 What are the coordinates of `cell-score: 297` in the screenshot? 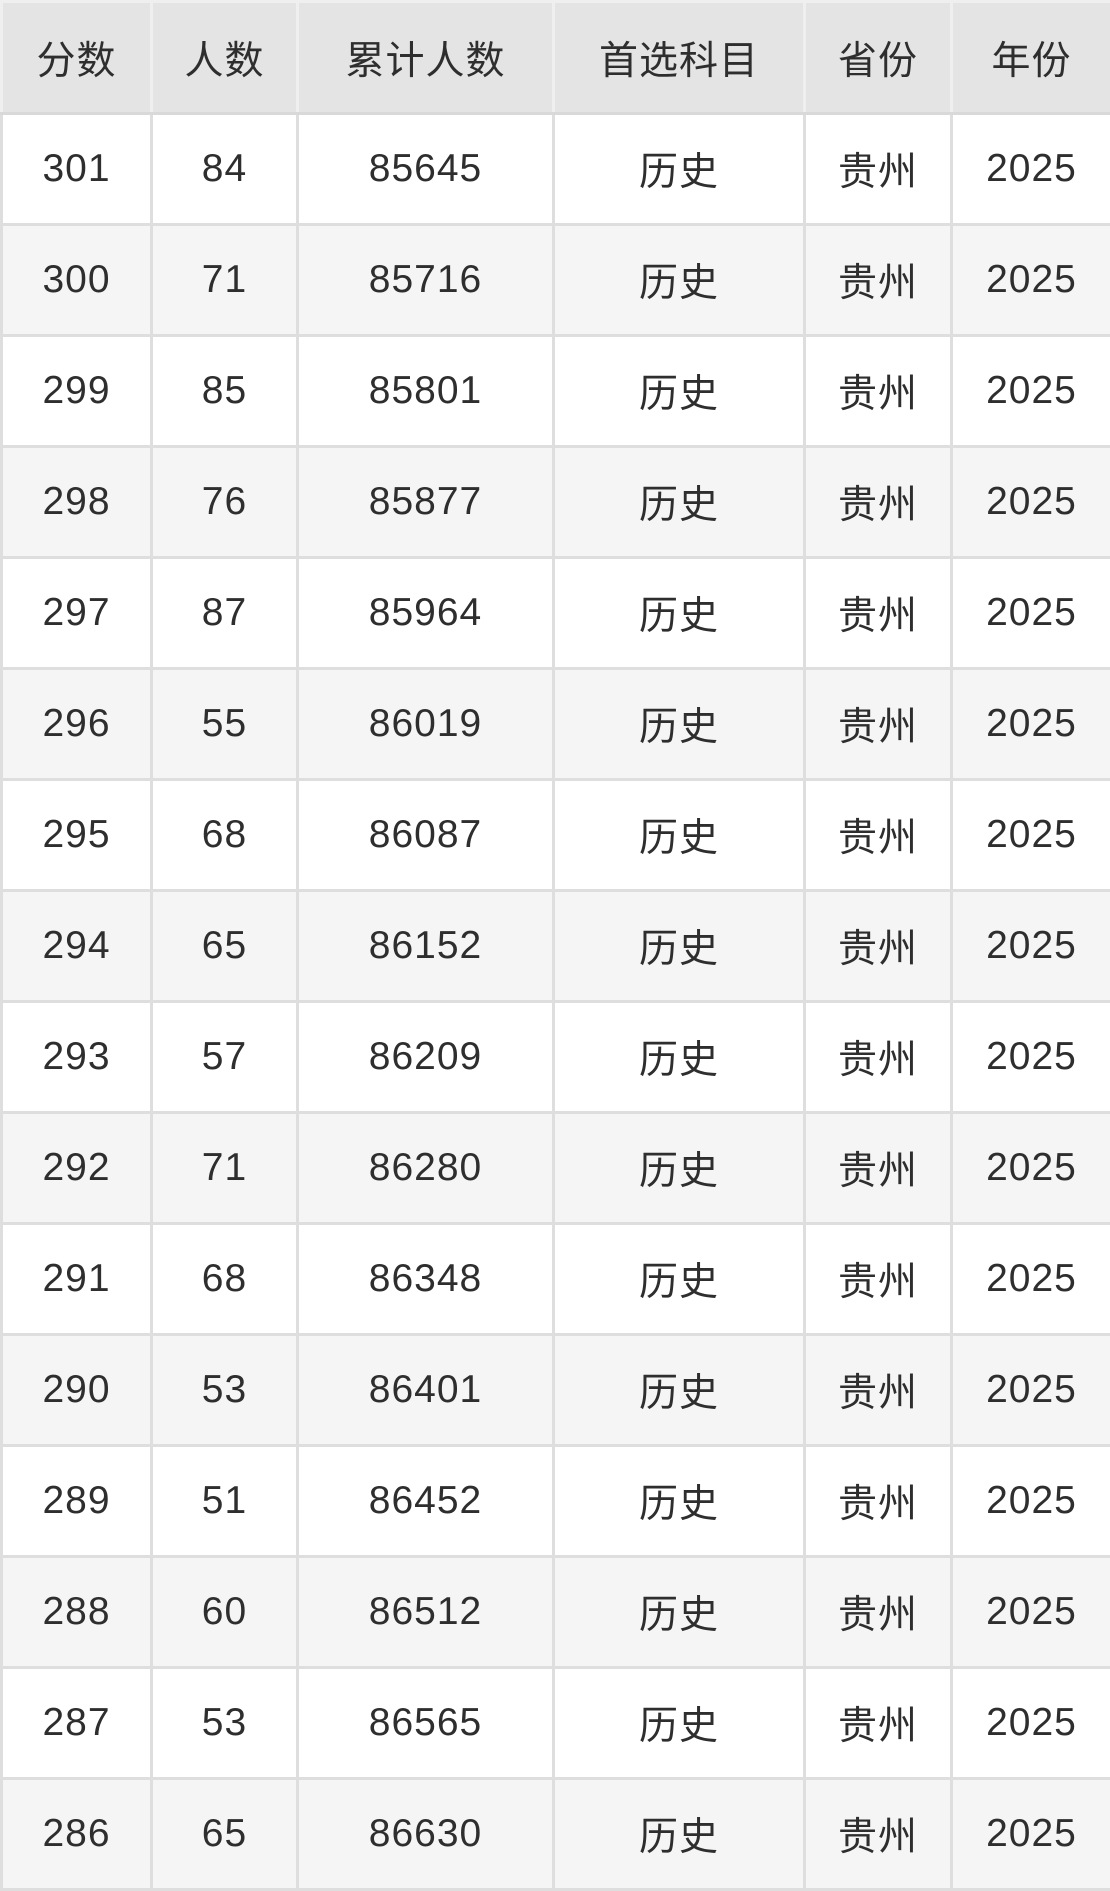 It's located at (77, 613).